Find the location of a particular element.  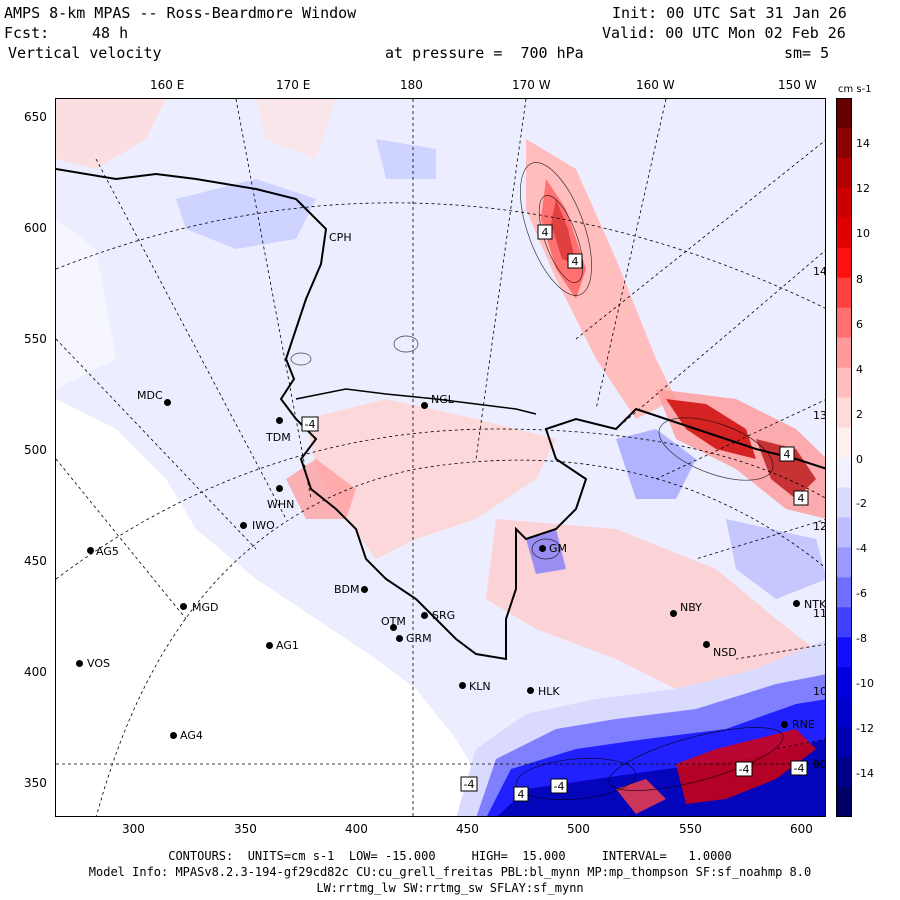

left-axis-tick: 600 is located at coordinates (35, 228).